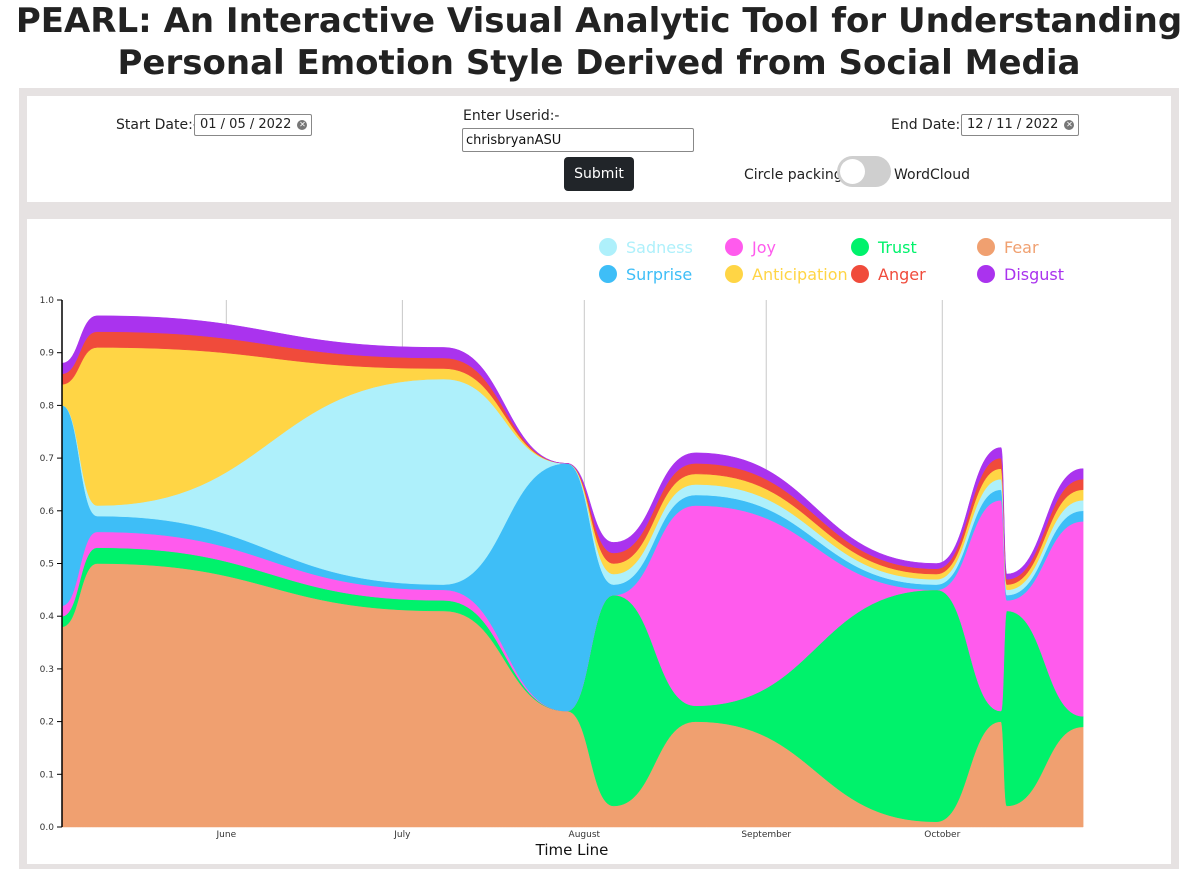 The width and height of the screenshot is (1198, 869). I want to click on view-toggle-switch, so click(864, 171).